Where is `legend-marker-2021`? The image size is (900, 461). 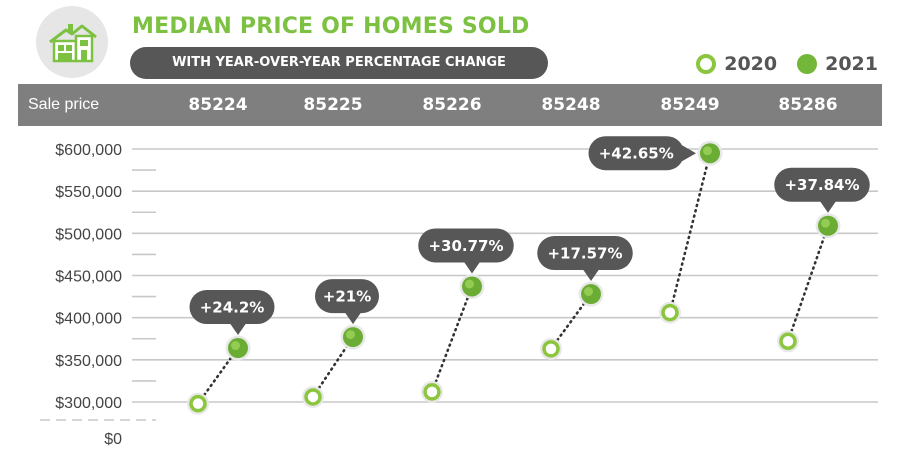
legend-marker-2021 is located at coordinates (807, 64).